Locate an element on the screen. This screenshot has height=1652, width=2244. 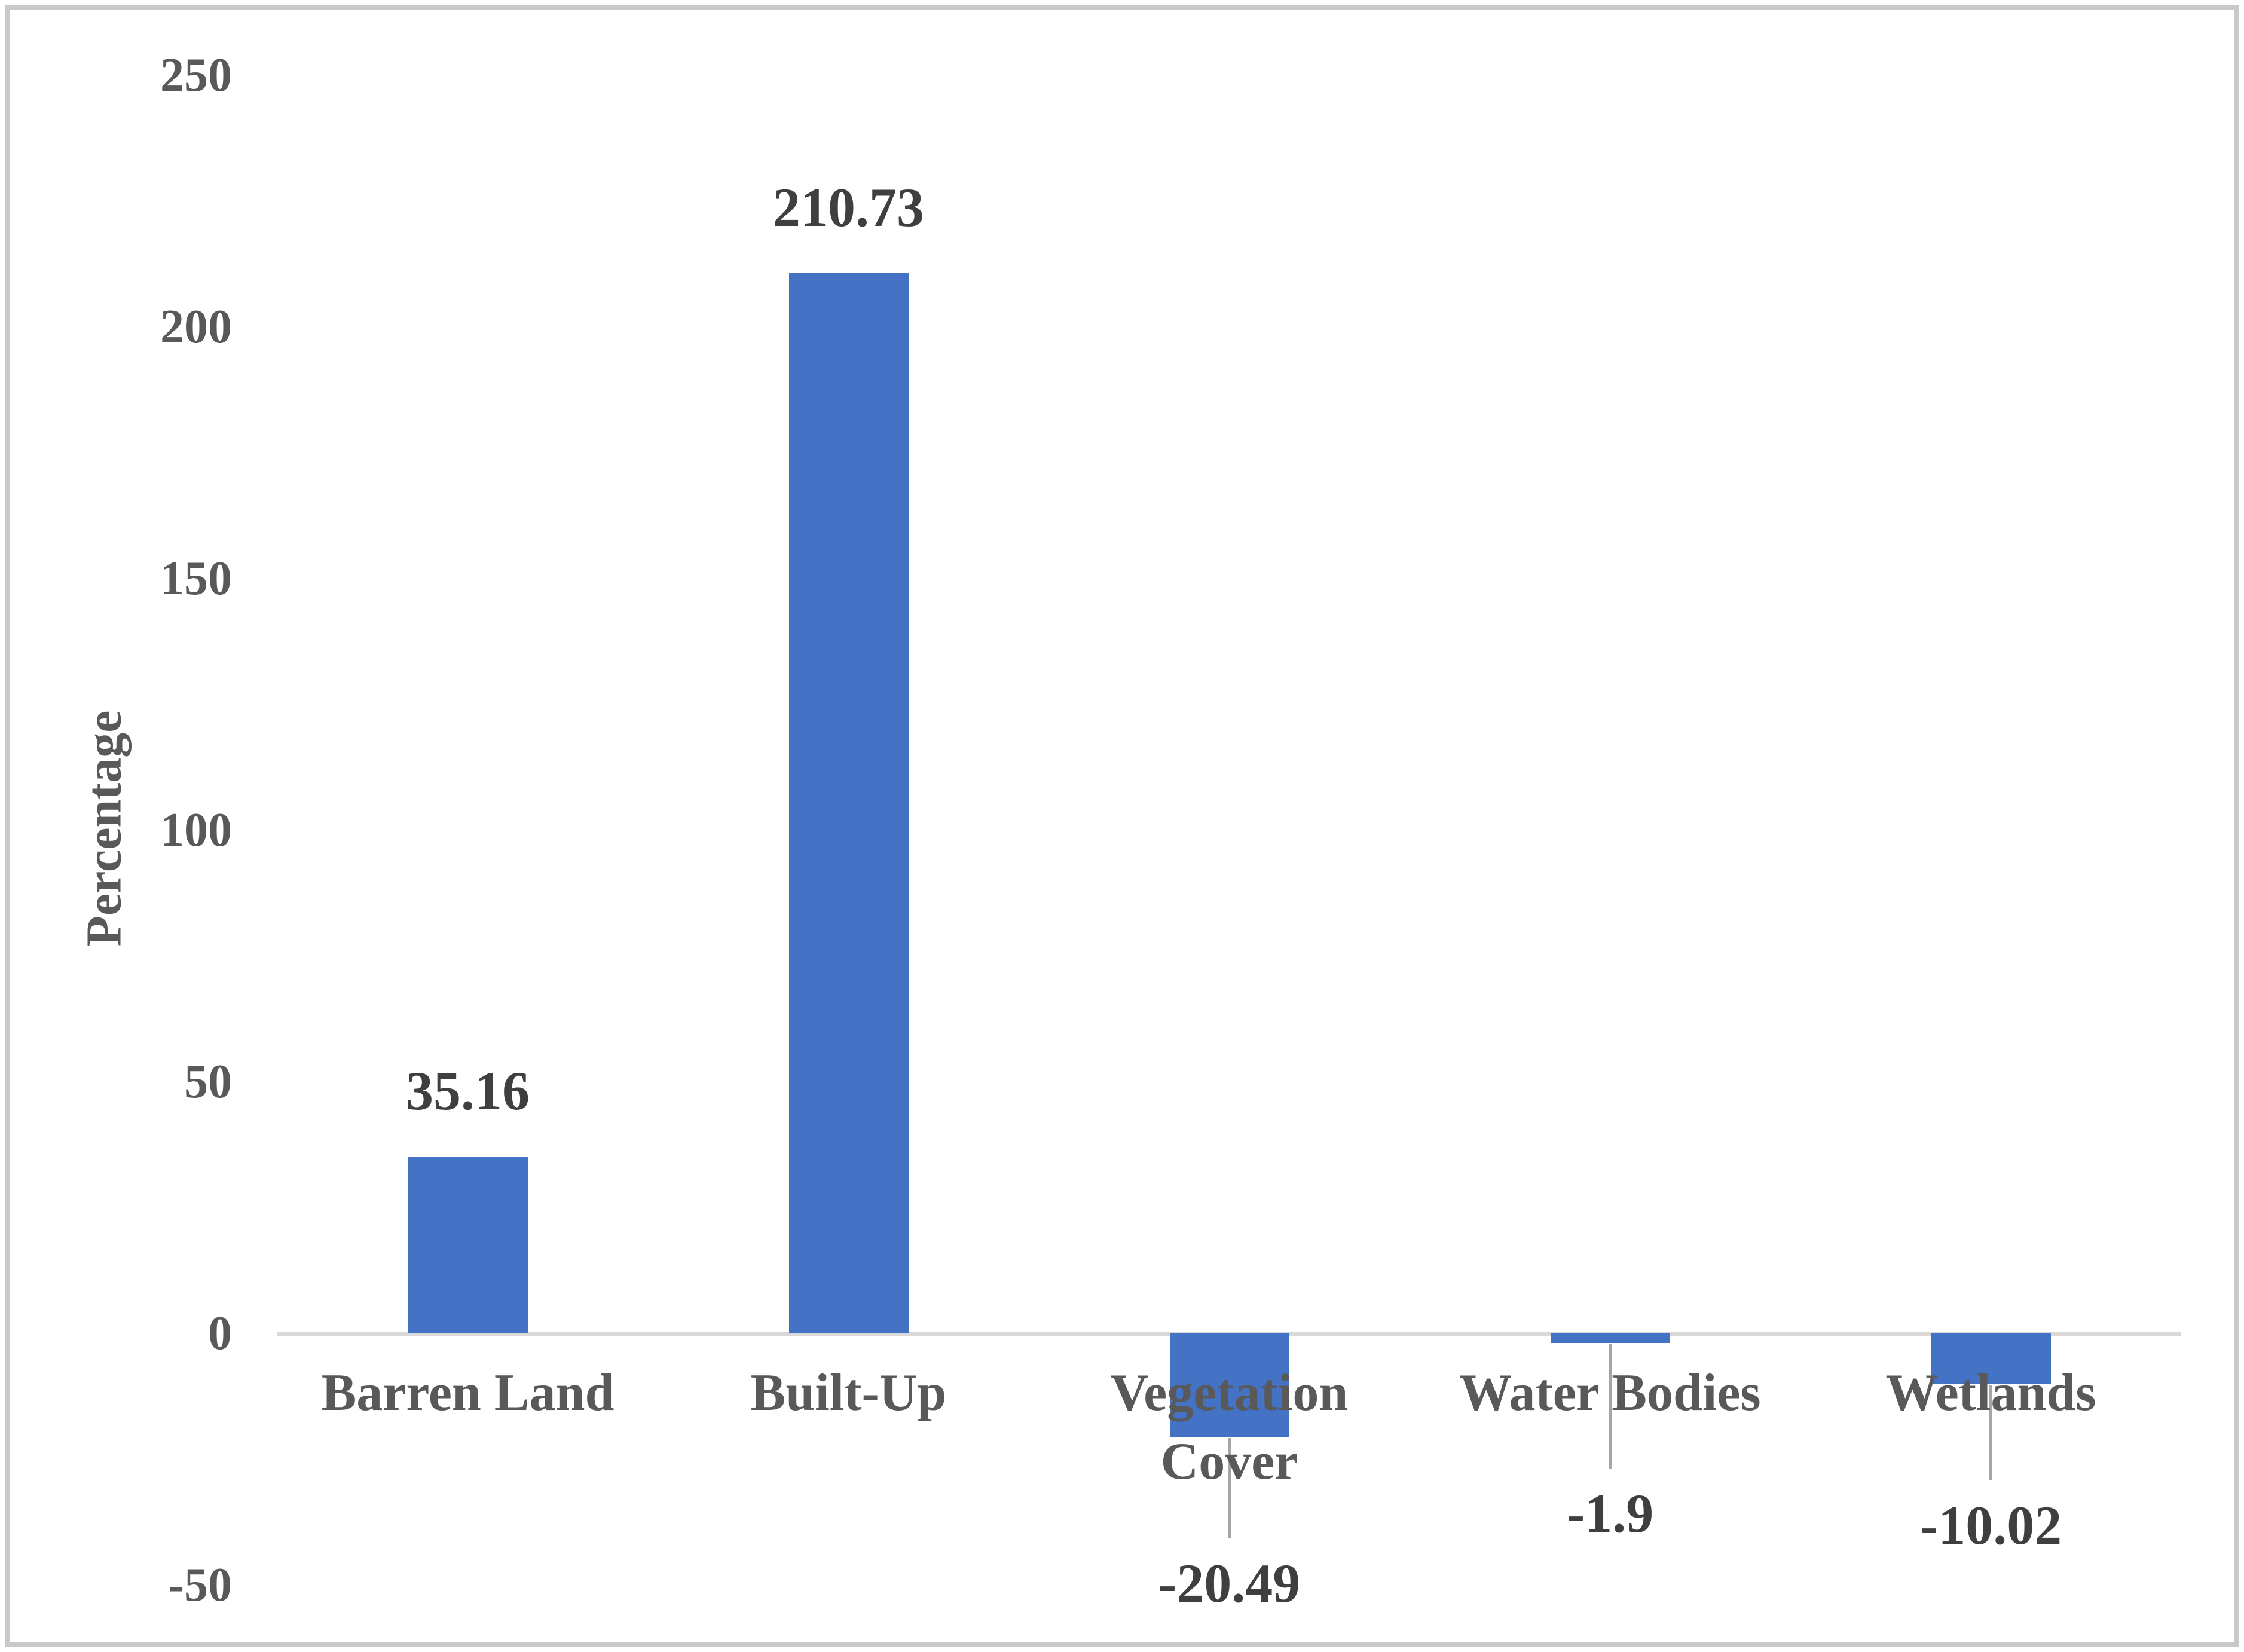
y-tick-label-100: 100 is located at coordinates (196, 830).